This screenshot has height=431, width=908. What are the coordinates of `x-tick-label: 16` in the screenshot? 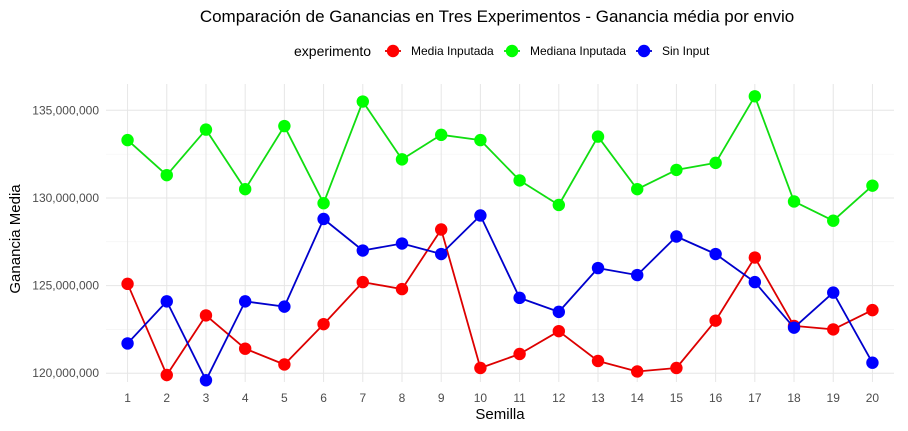 It's located at (716, 398).